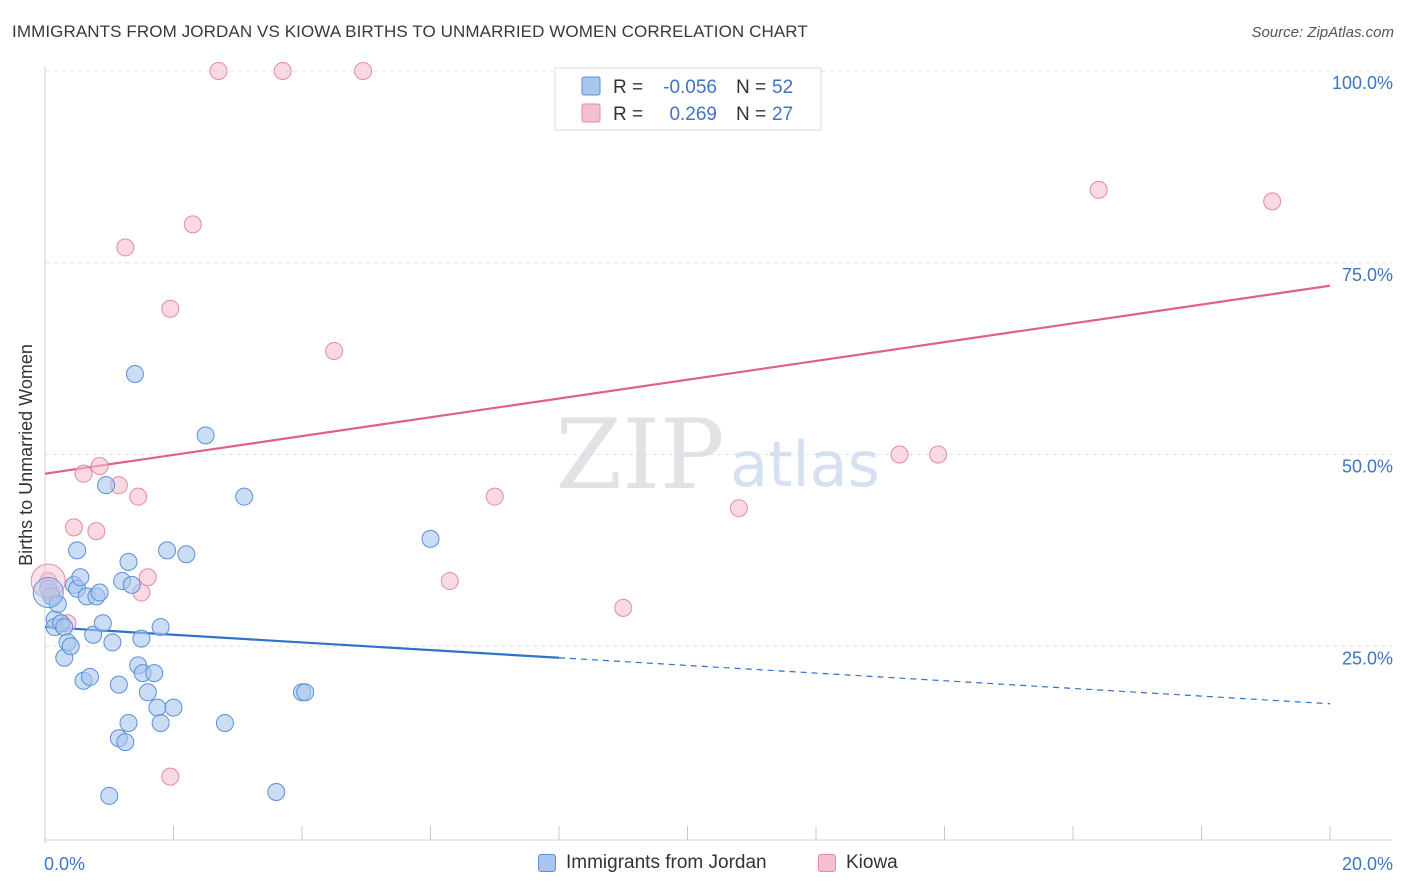  I want to click on legend-n-value: 27, so click(782, 114).